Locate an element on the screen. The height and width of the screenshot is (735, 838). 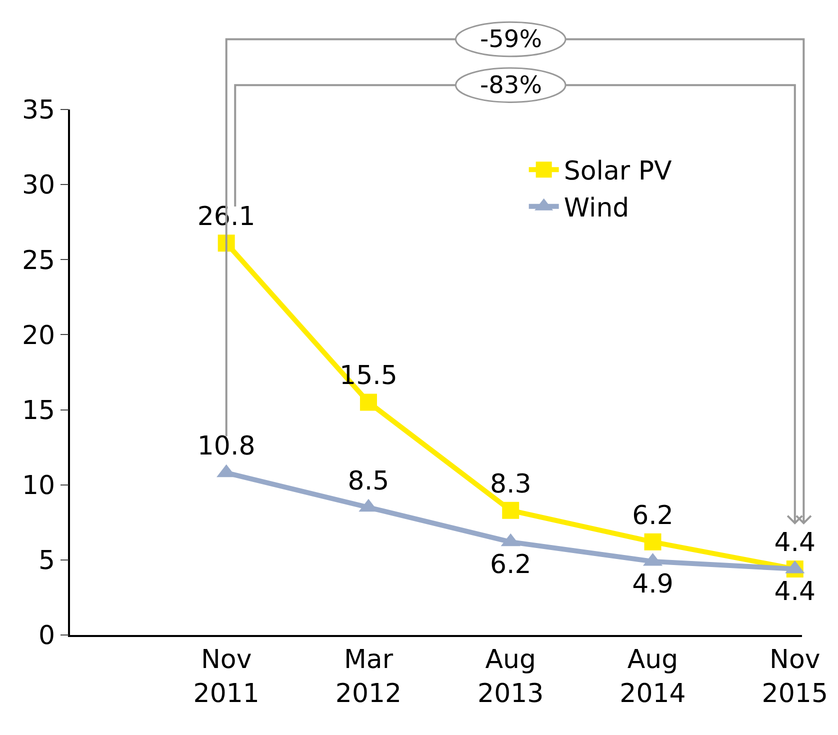
text: -59% is located at coordinates (511, 39).